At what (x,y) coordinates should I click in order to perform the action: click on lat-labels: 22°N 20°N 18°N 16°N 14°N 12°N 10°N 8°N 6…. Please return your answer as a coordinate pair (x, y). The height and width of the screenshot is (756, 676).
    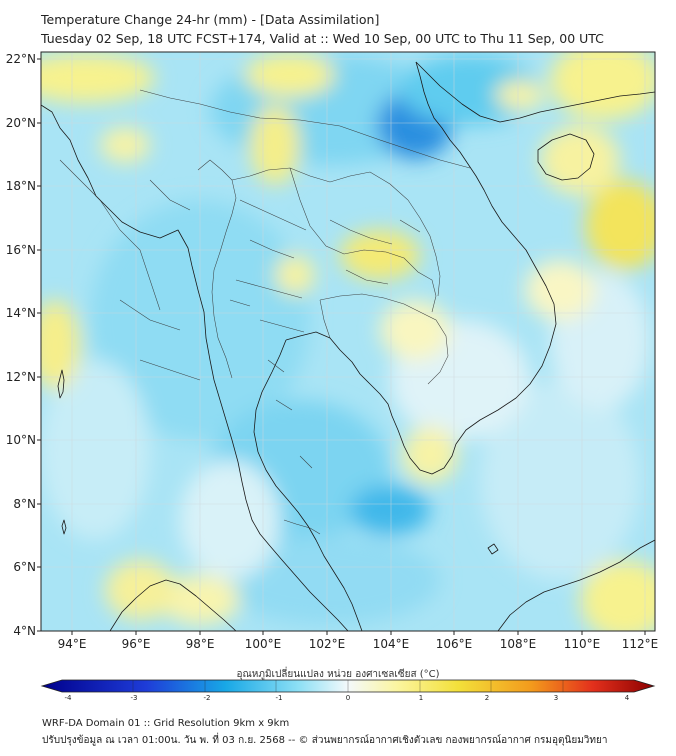
    Looking at the image, I should click on (21, 345).